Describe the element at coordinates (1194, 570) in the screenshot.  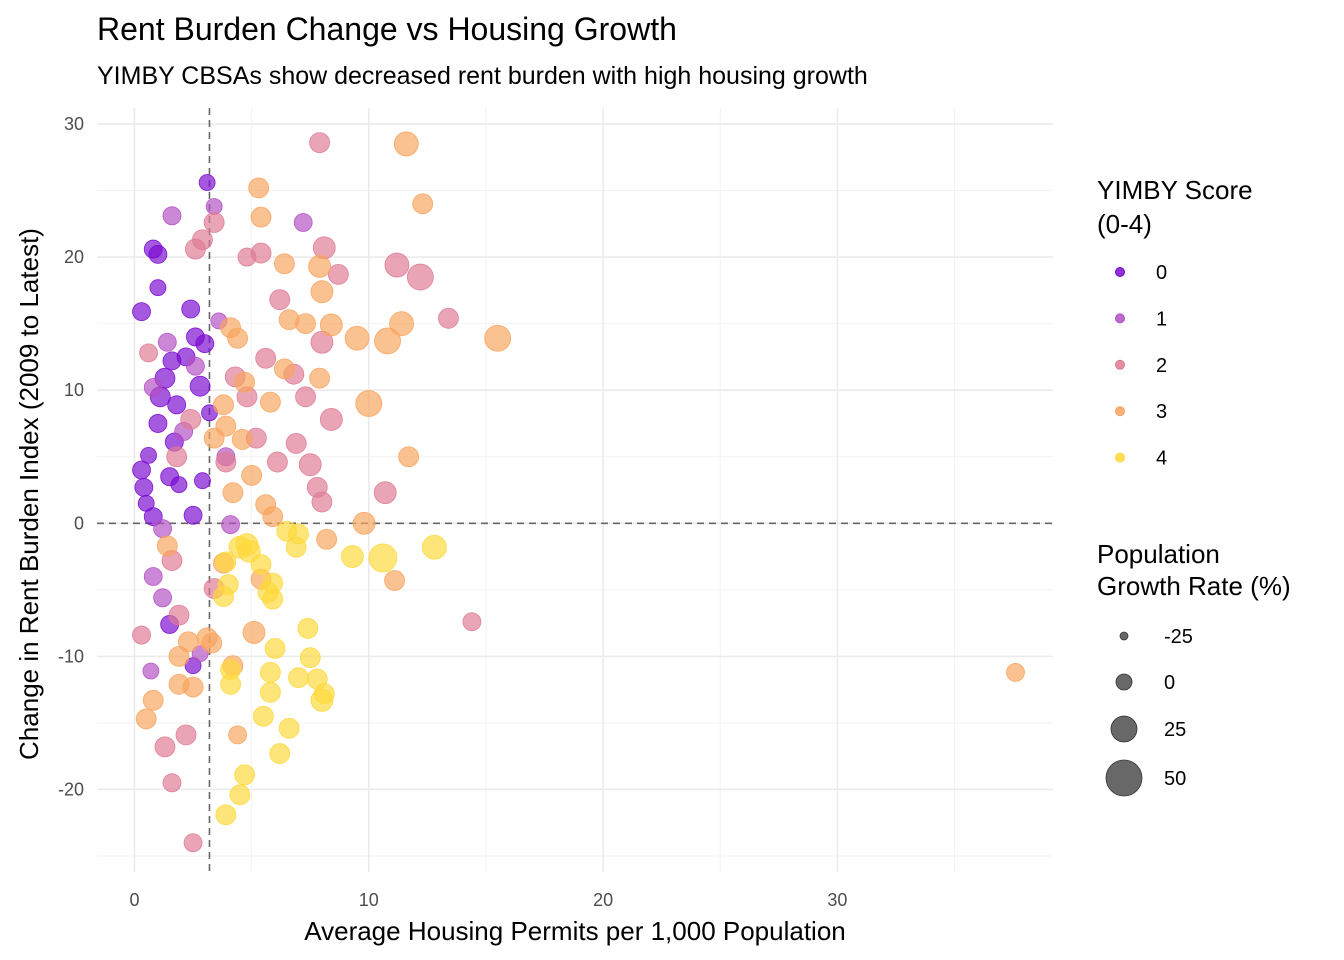
I see `size-legend-title: Population Growth Rate (%)` at that location.